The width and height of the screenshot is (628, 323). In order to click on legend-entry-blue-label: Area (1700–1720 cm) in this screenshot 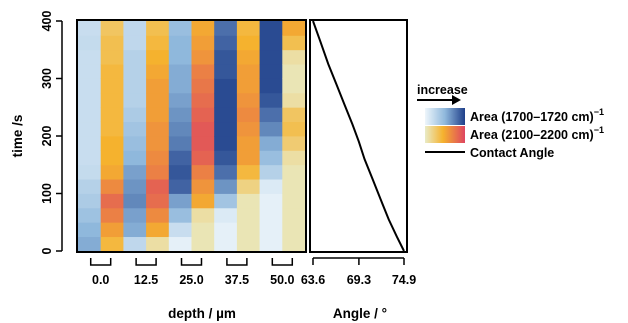, I will do `click(532, 117)`.